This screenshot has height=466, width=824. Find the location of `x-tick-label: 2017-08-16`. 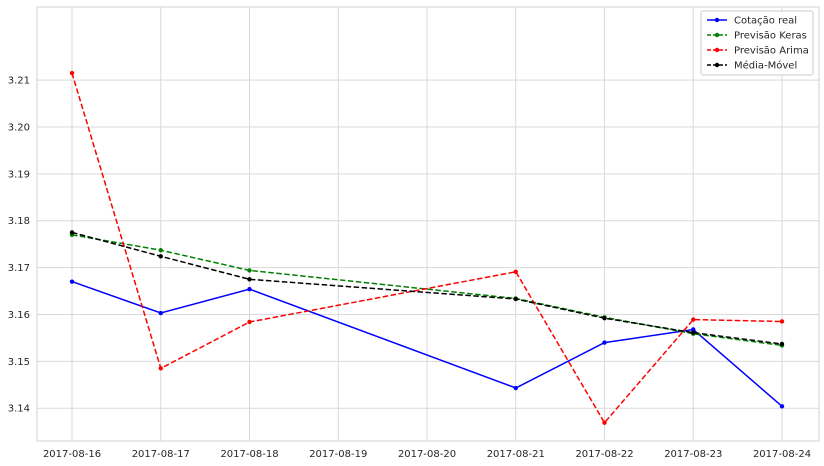

x-tick-label: 2017-08-16 is located at coordinates (72, 454).